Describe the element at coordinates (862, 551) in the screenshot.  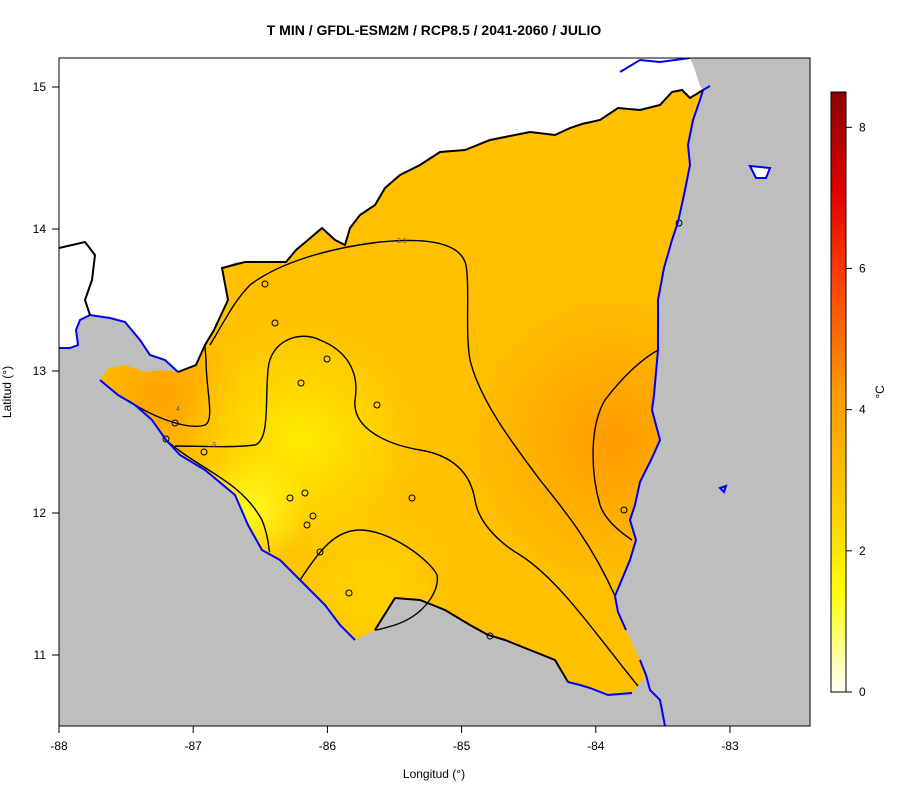
I see `colorbar-tick-label: 2` at that location.